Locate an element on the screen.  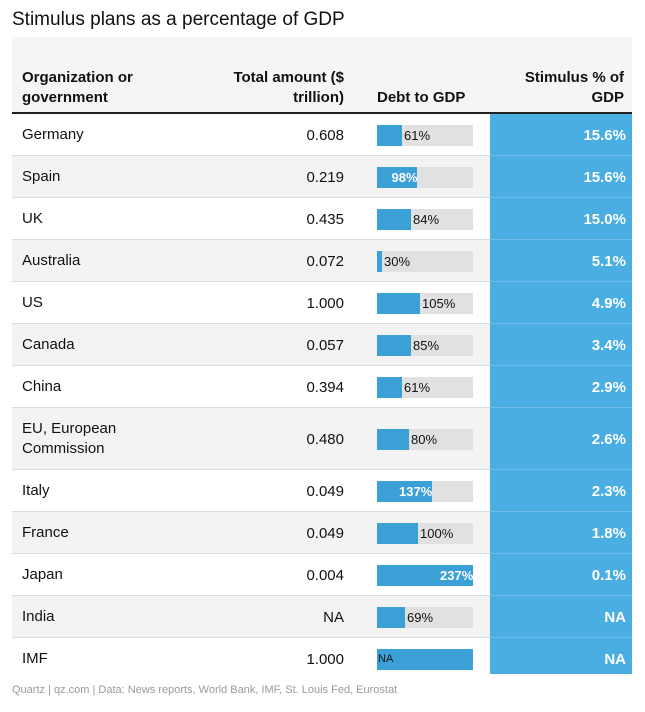
table-row: France 0.049 100% 1.8% is located at coordinates (322, 533).